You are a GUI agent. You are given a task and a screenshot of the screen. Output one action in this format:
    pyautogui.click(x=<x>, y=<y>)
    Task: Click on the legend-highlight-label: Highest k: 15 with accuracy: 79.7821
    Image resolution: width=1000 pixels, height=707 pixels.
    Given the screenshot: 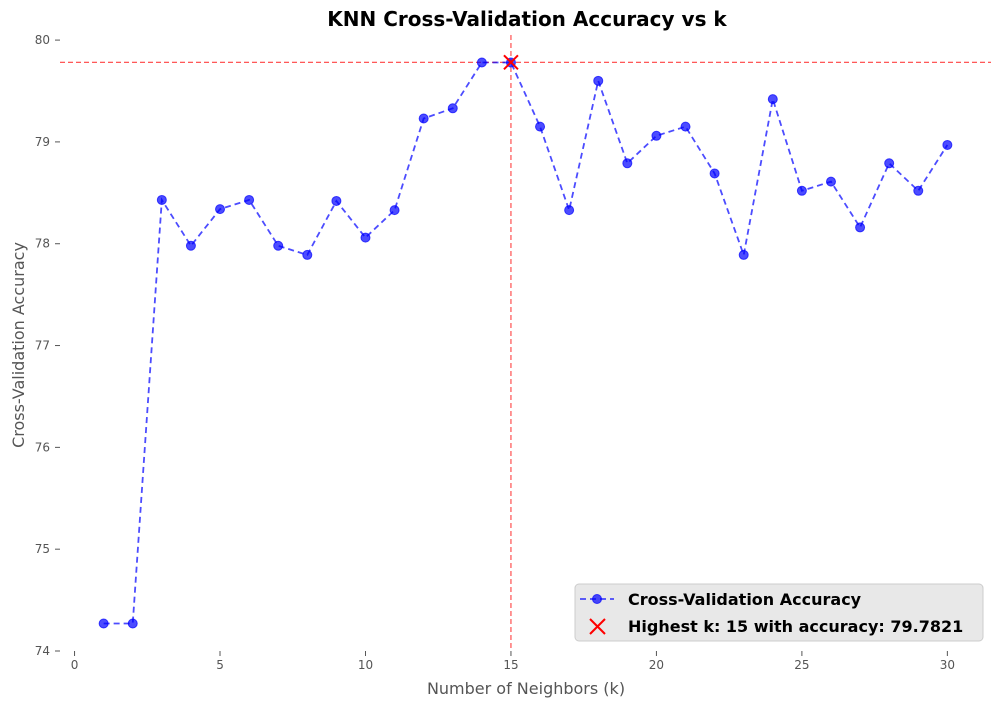 What is the action you would take?
    pyautogui.click(x=795, y=626)
    